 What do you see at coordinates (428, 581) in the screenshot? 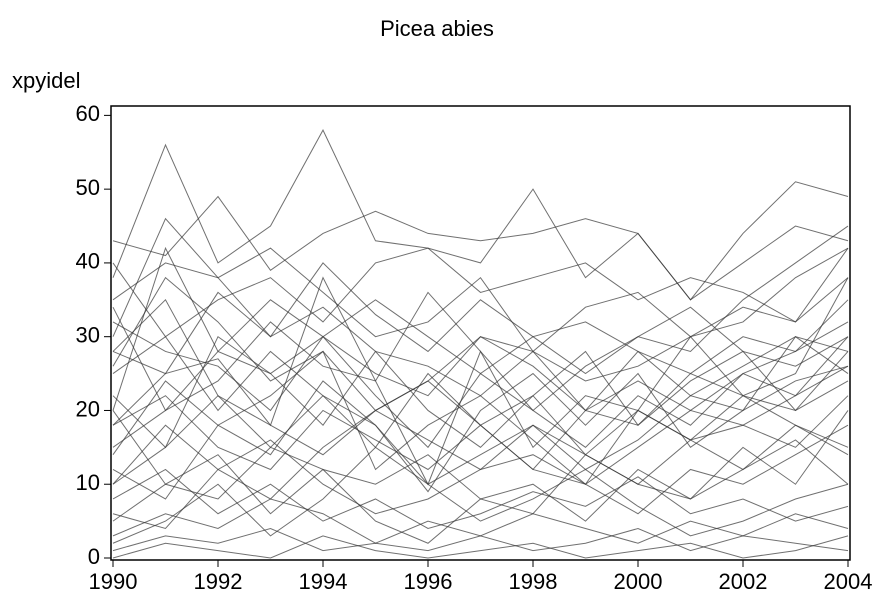
I see `x-tick-label: 1996` at bounding box center [428, 581].